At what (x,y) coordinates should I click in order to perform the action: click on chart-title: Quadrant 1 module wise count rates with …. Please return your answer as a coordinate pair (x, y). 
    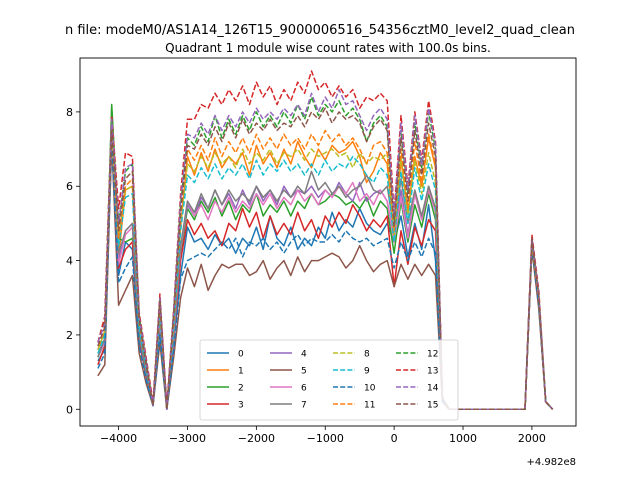
    Looking at the image, I should click on (328, 48).